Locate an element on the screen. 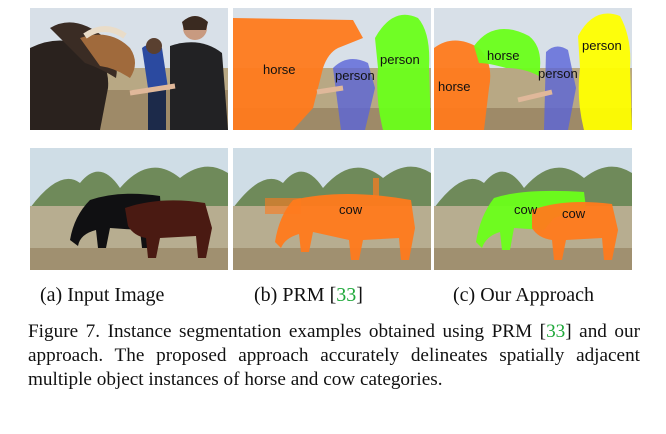 The height and width of the screenshot is (434, 666). subcaption-prm: (b) PRM [33] is located at coordinates (308, 295).